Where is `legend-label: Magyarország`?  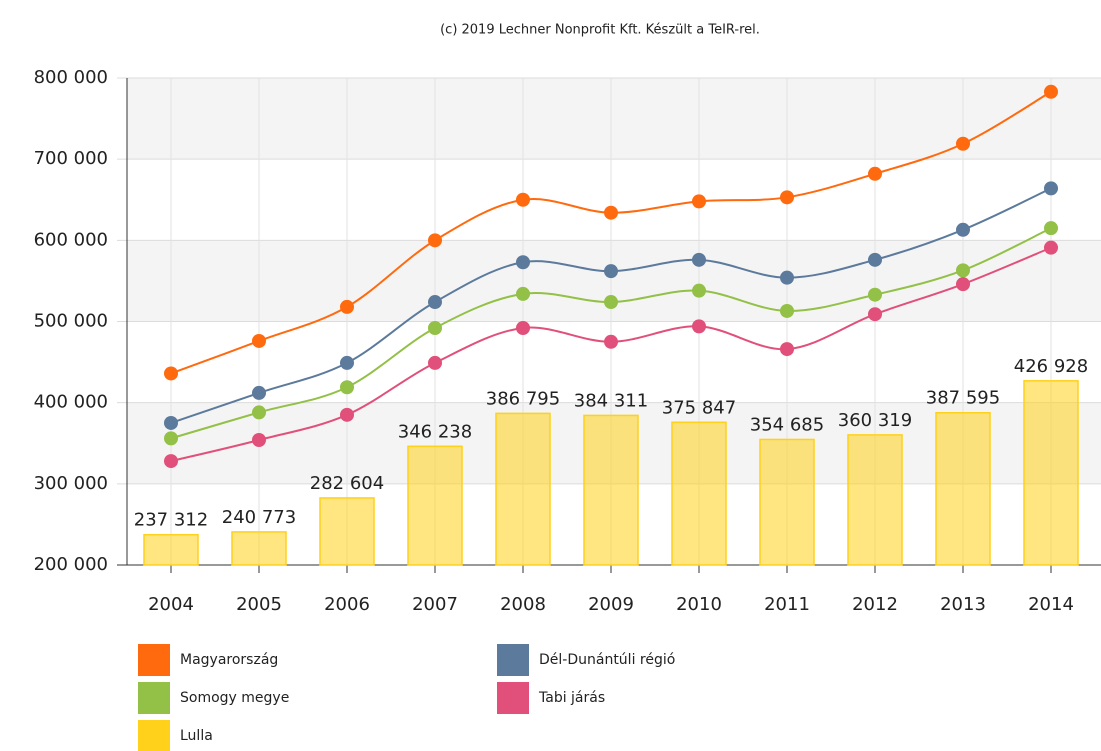 legend-label: Magyarország is located at coordinates (229, 660).